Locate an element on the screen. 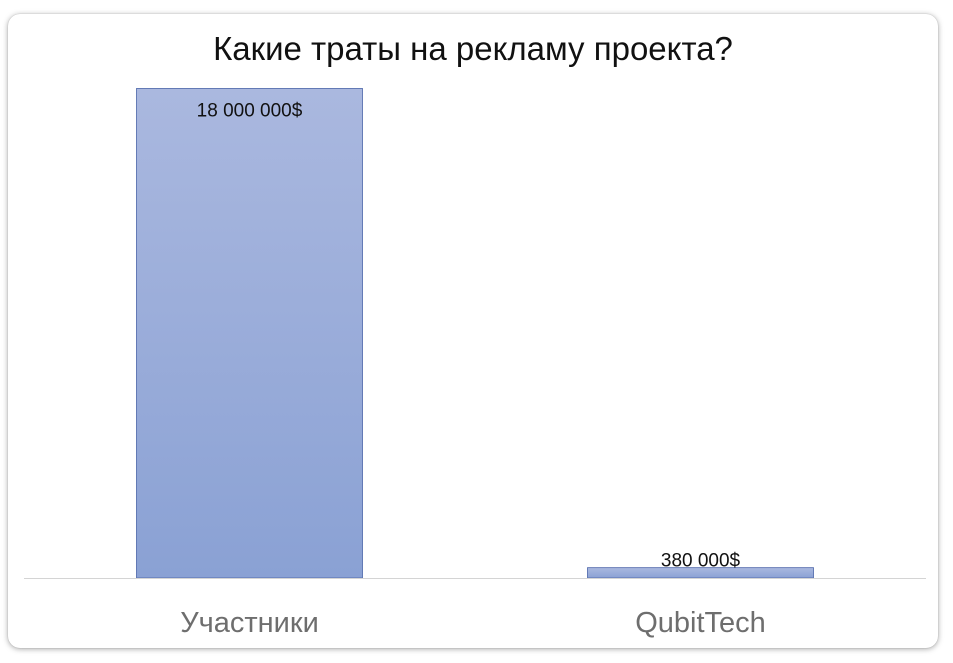  data-label-2: 380 000$ is located at coordinates (701, 561).